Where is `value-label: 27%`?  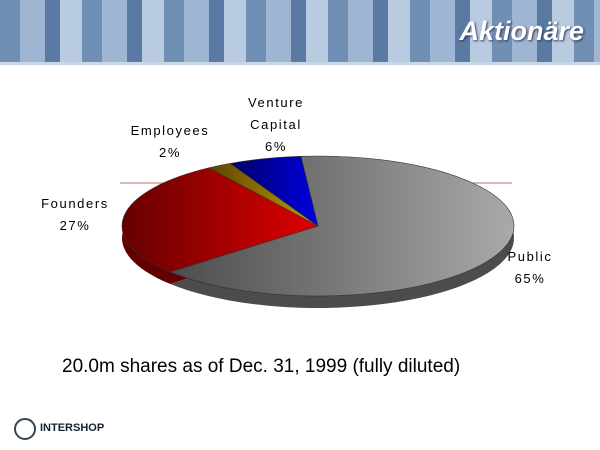
value-label: 27% is located at coordinates (75, 225).